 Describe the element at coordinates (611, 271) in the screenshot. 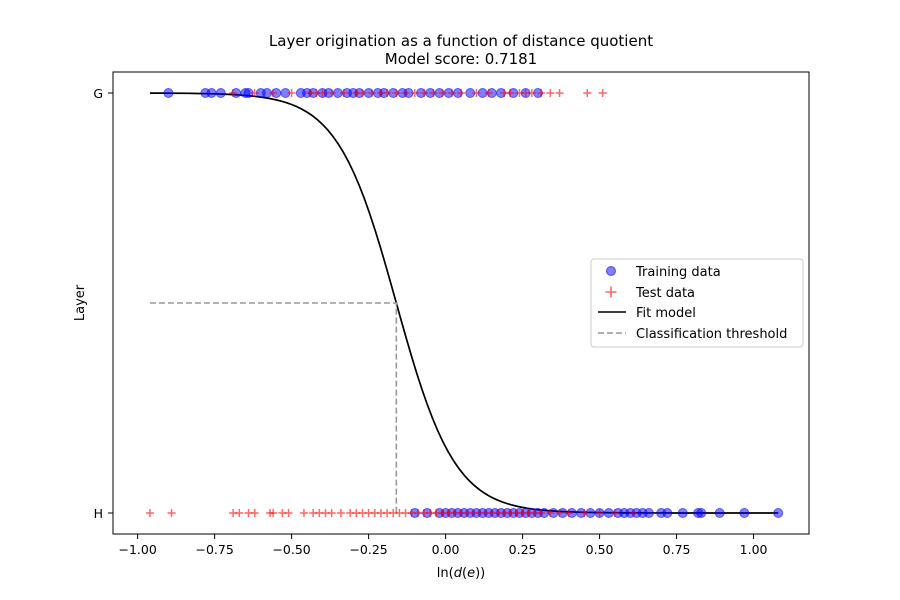

I see `legend-training-marker` at that location.